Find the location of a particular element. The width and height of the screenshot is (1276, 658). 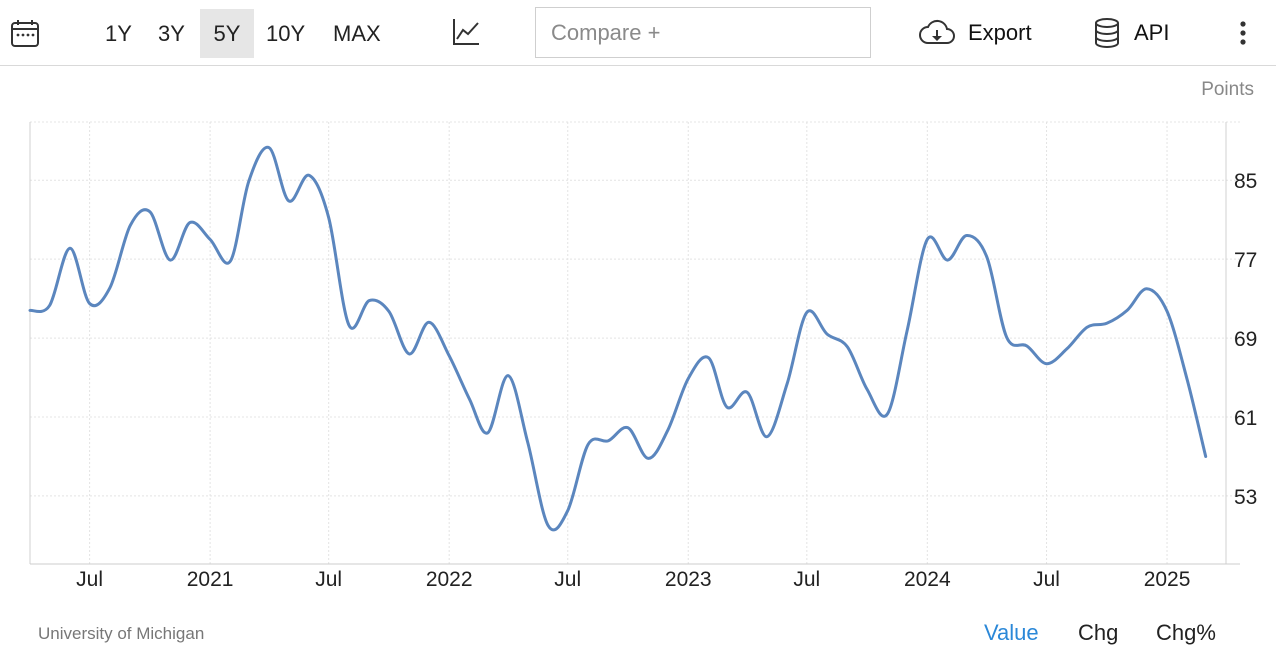

export-button: Export is located at coordinates (975, 33).